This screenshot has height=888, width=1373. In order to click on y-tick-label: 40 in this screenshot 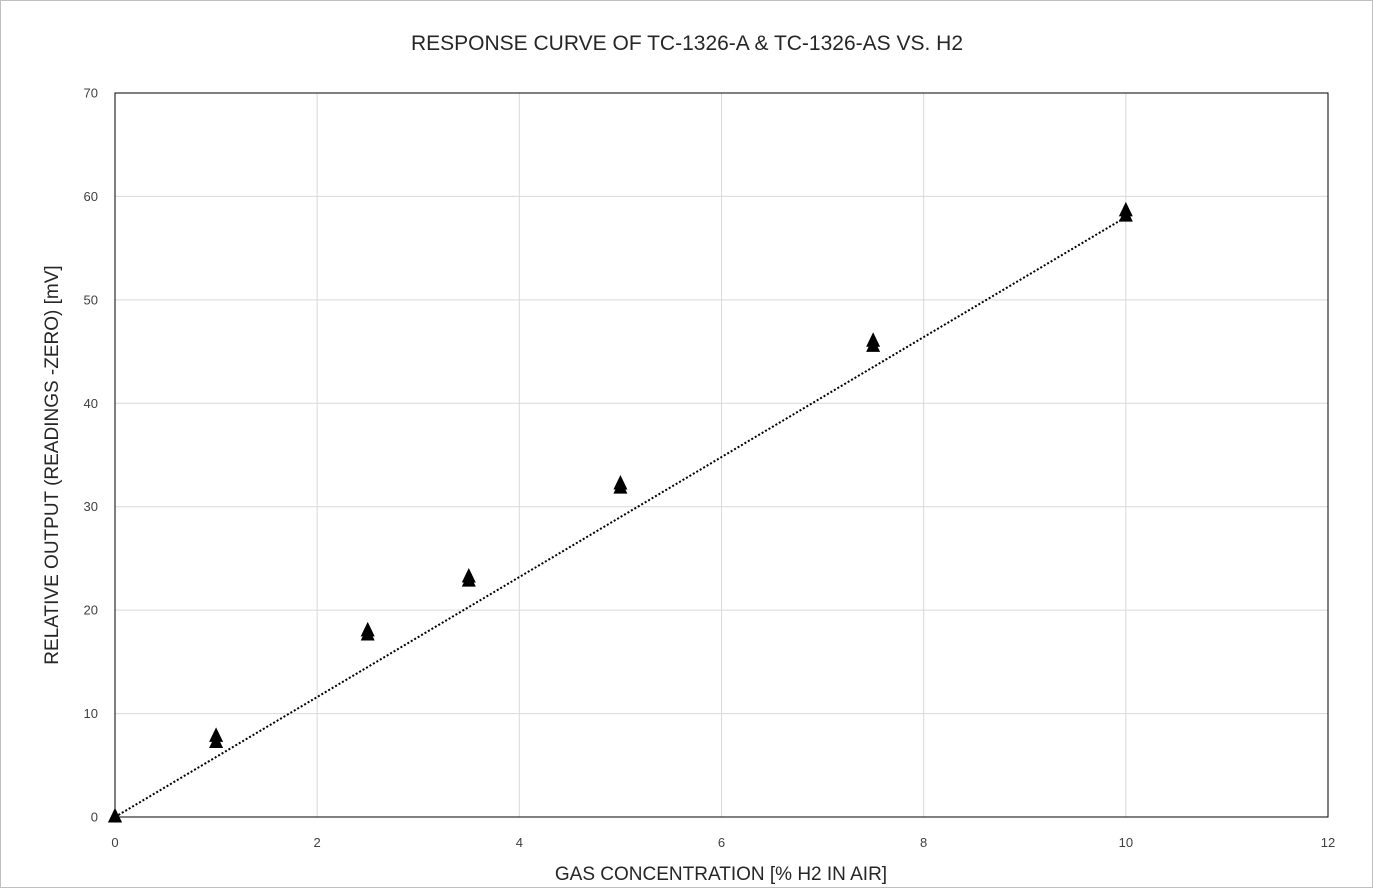, I will do `click(91, 403)`.